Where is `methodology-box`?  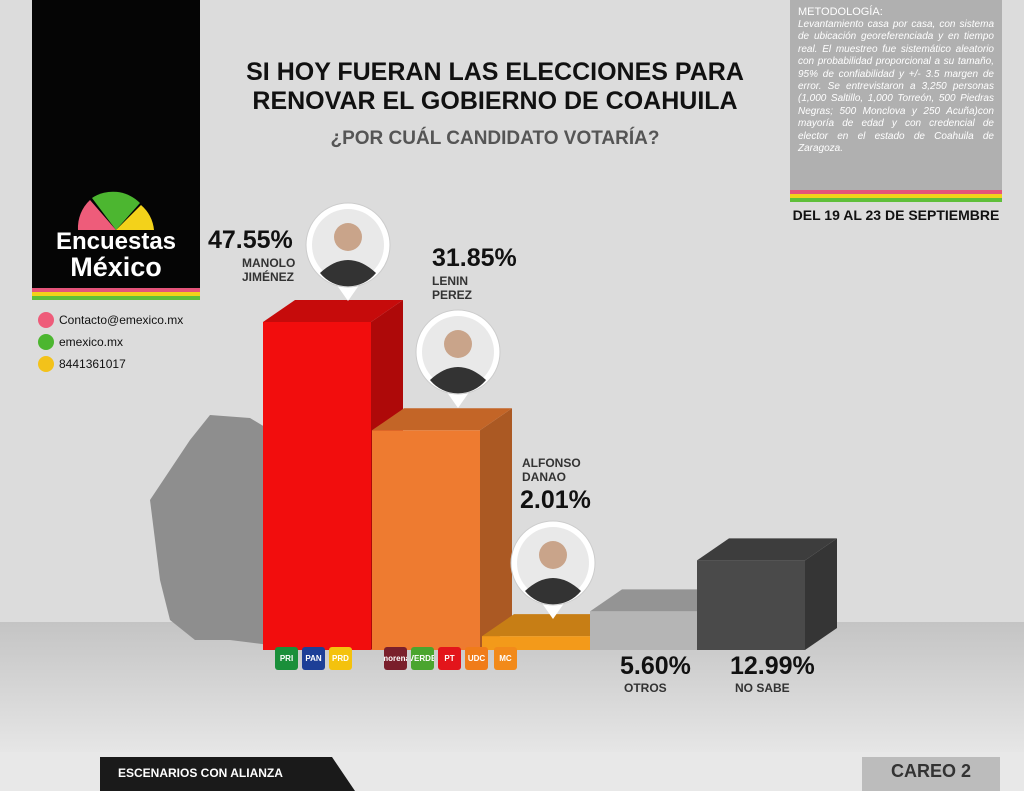
methodology-box is located at coordinates (896, 95).